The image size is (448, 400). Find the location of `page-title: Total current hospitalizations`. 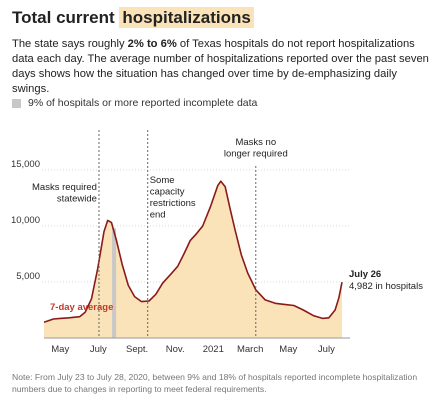

page-title: Total current hospitalizations is located at coordinates (133, 17).